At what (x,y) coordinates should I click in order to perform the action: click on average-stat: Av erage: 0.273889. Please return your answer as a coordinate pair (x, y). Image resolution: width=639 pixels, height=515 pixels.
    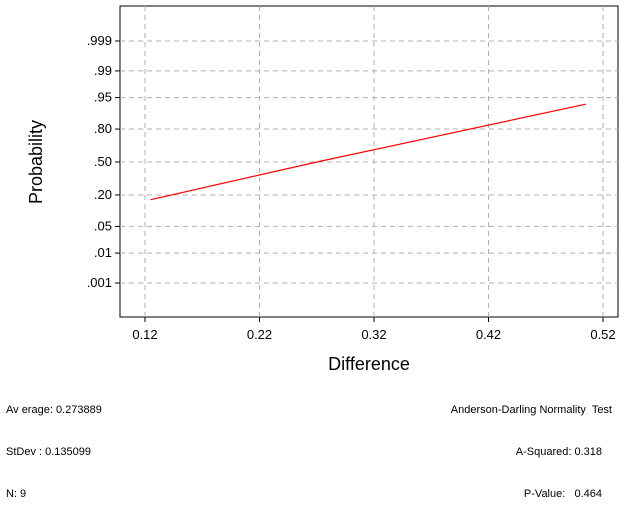
    Looking at the image, I should click on (54, 410).